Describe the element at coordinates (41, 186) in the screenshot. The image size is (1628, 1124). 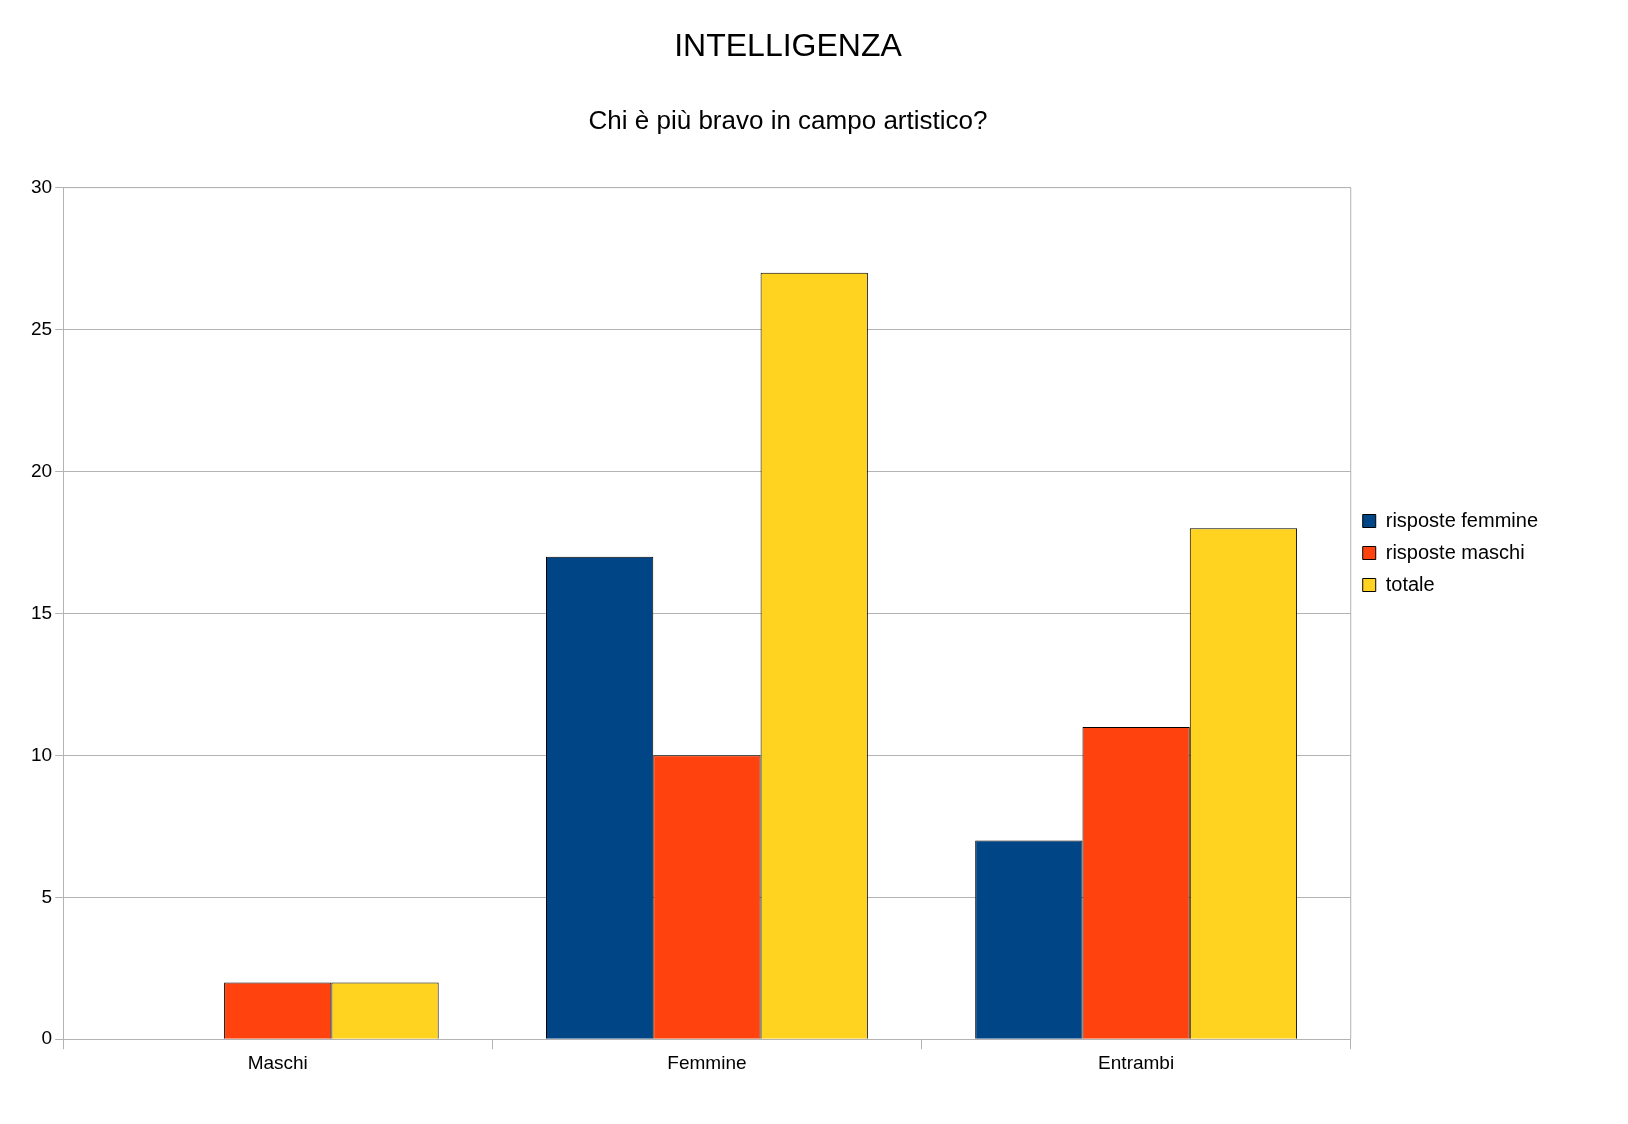
I see `y-tick-label: 30` at that location.